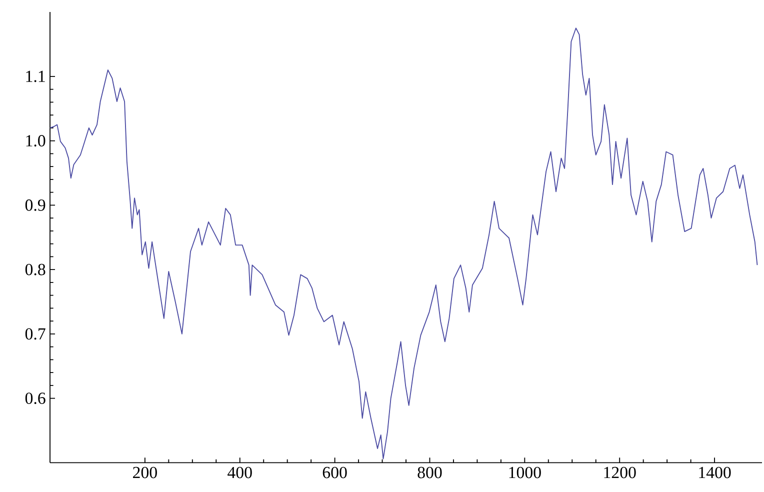 This screenshot has width=764, height=492. I want to click on x-tick-label: 200, so click(145, 472).